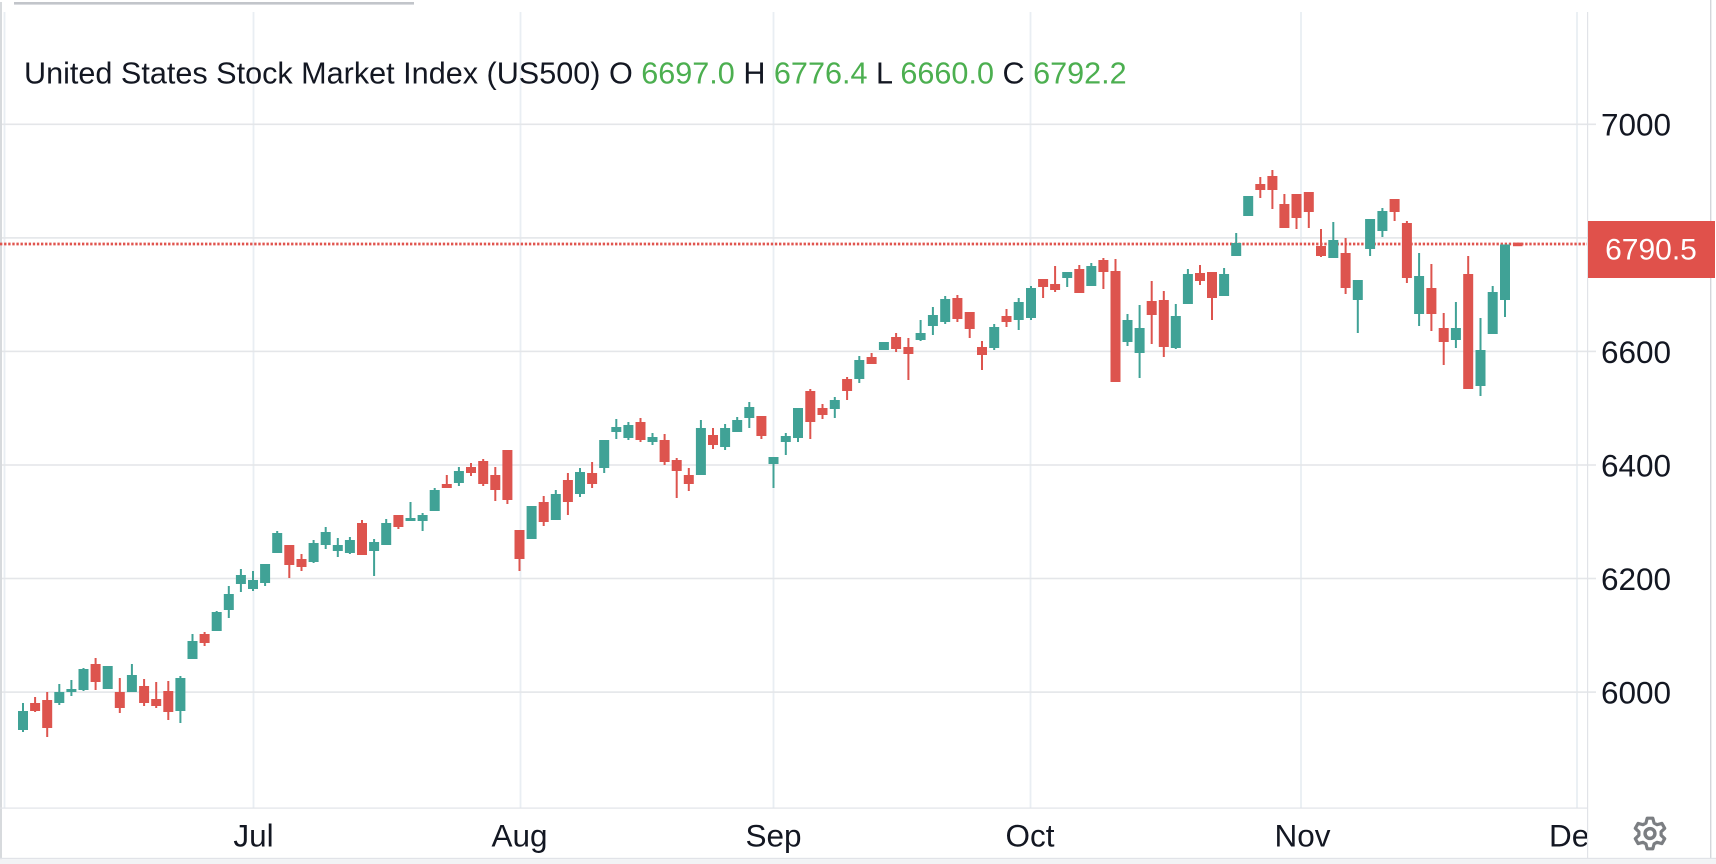  I want to click on svg-text: Sep, so click(773, 836).